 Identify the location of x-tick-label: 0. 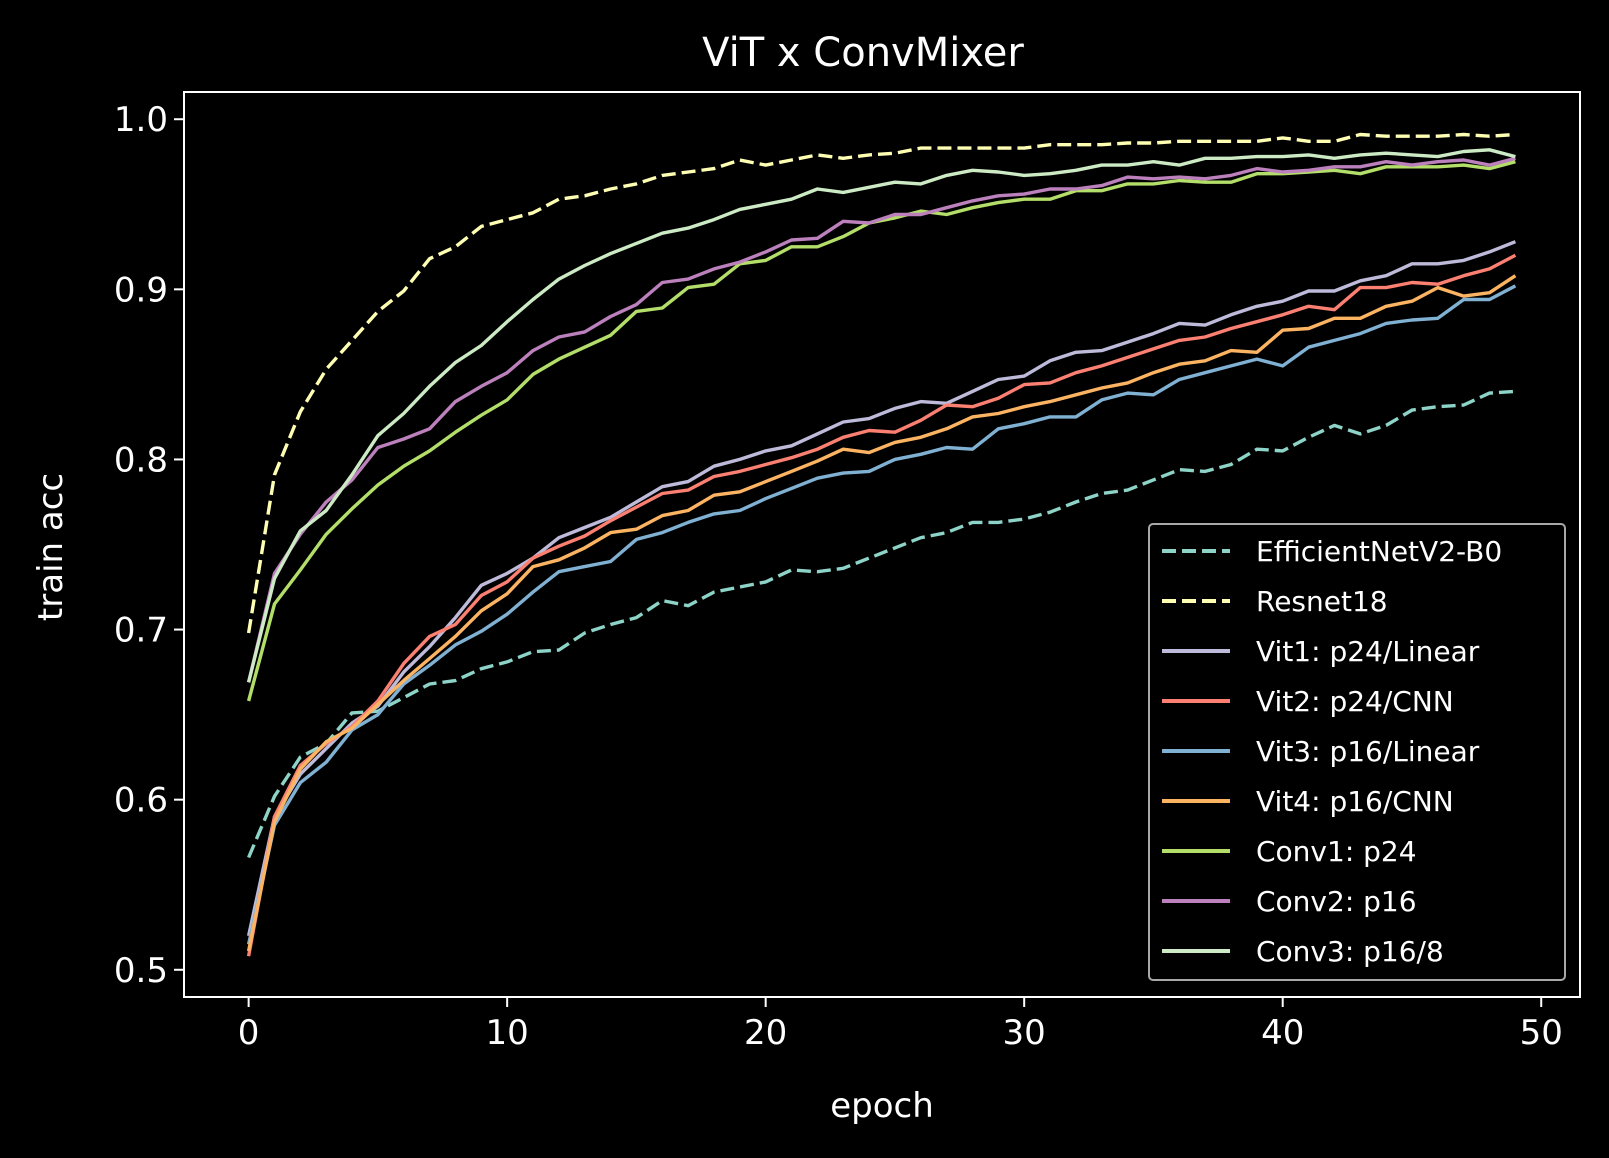
(249, 1033).